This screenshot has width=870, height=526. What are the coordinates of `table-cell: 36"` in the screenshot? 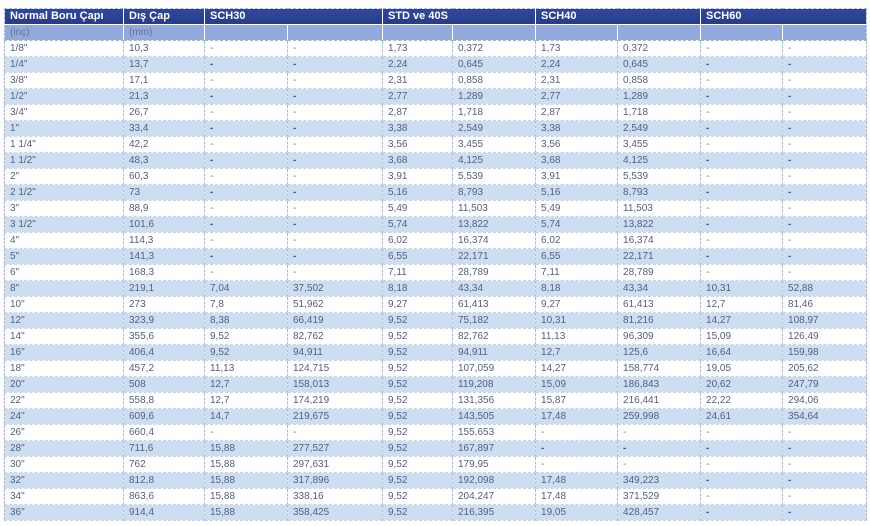 It's located at (64, 512).